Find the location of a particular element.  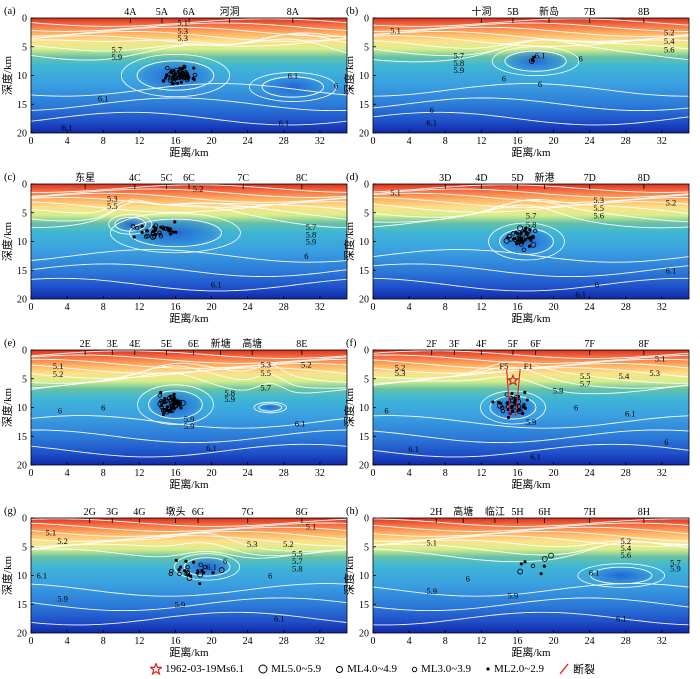

profile-label: 8B is located at coordinates (644, 12).